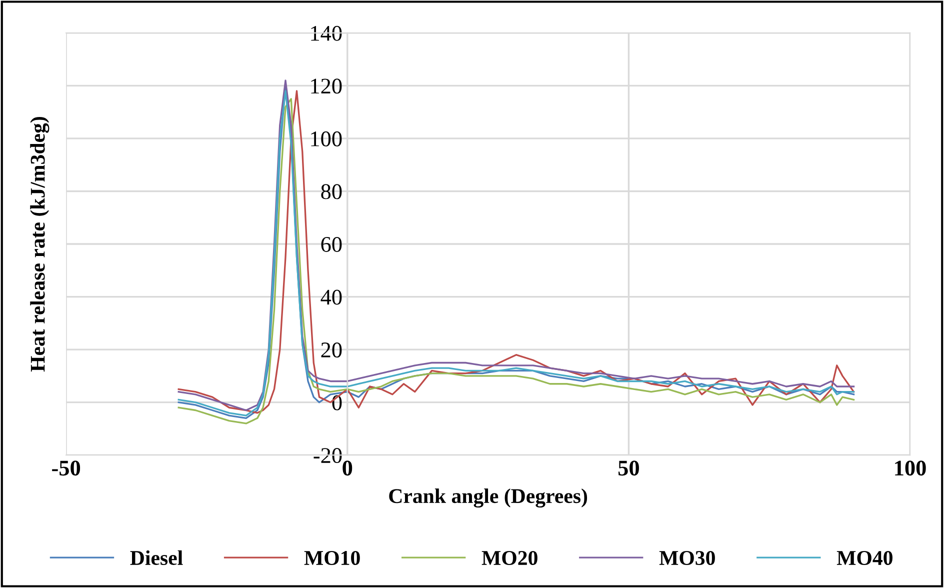  What do you see at coordinates (910, 468) in the screenshot?
I see `x-tick-label: 100` at bounding box center [910, 468].